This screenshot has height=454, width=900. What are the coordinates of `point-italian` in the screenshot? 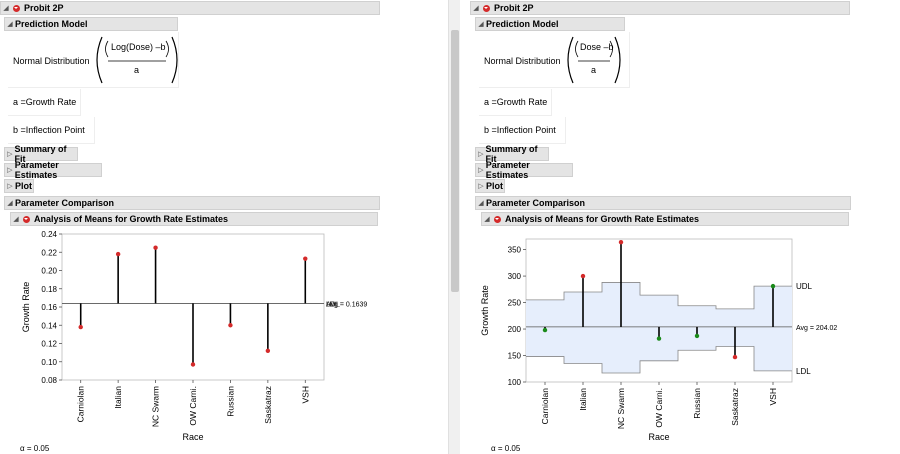 It's located at (118, 254).